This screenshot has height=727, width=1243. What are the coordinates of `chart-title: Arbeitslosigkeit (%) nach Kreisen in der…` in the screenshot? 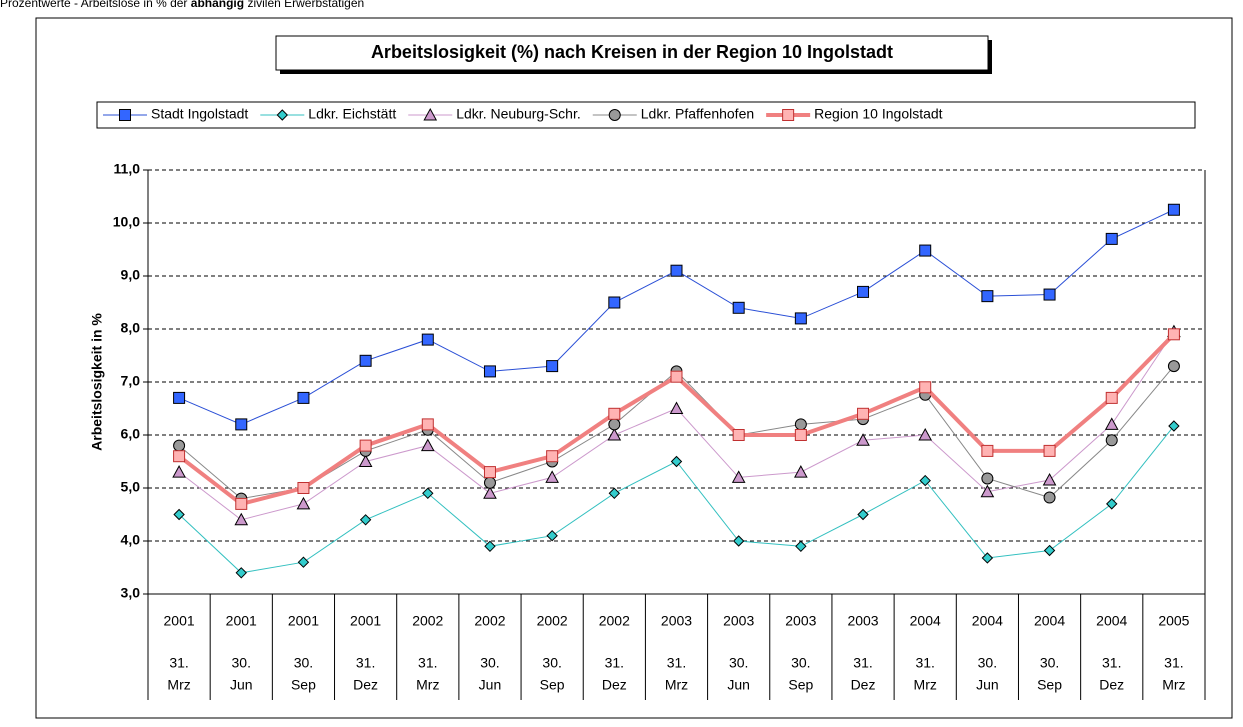 It's located at (632, 52).